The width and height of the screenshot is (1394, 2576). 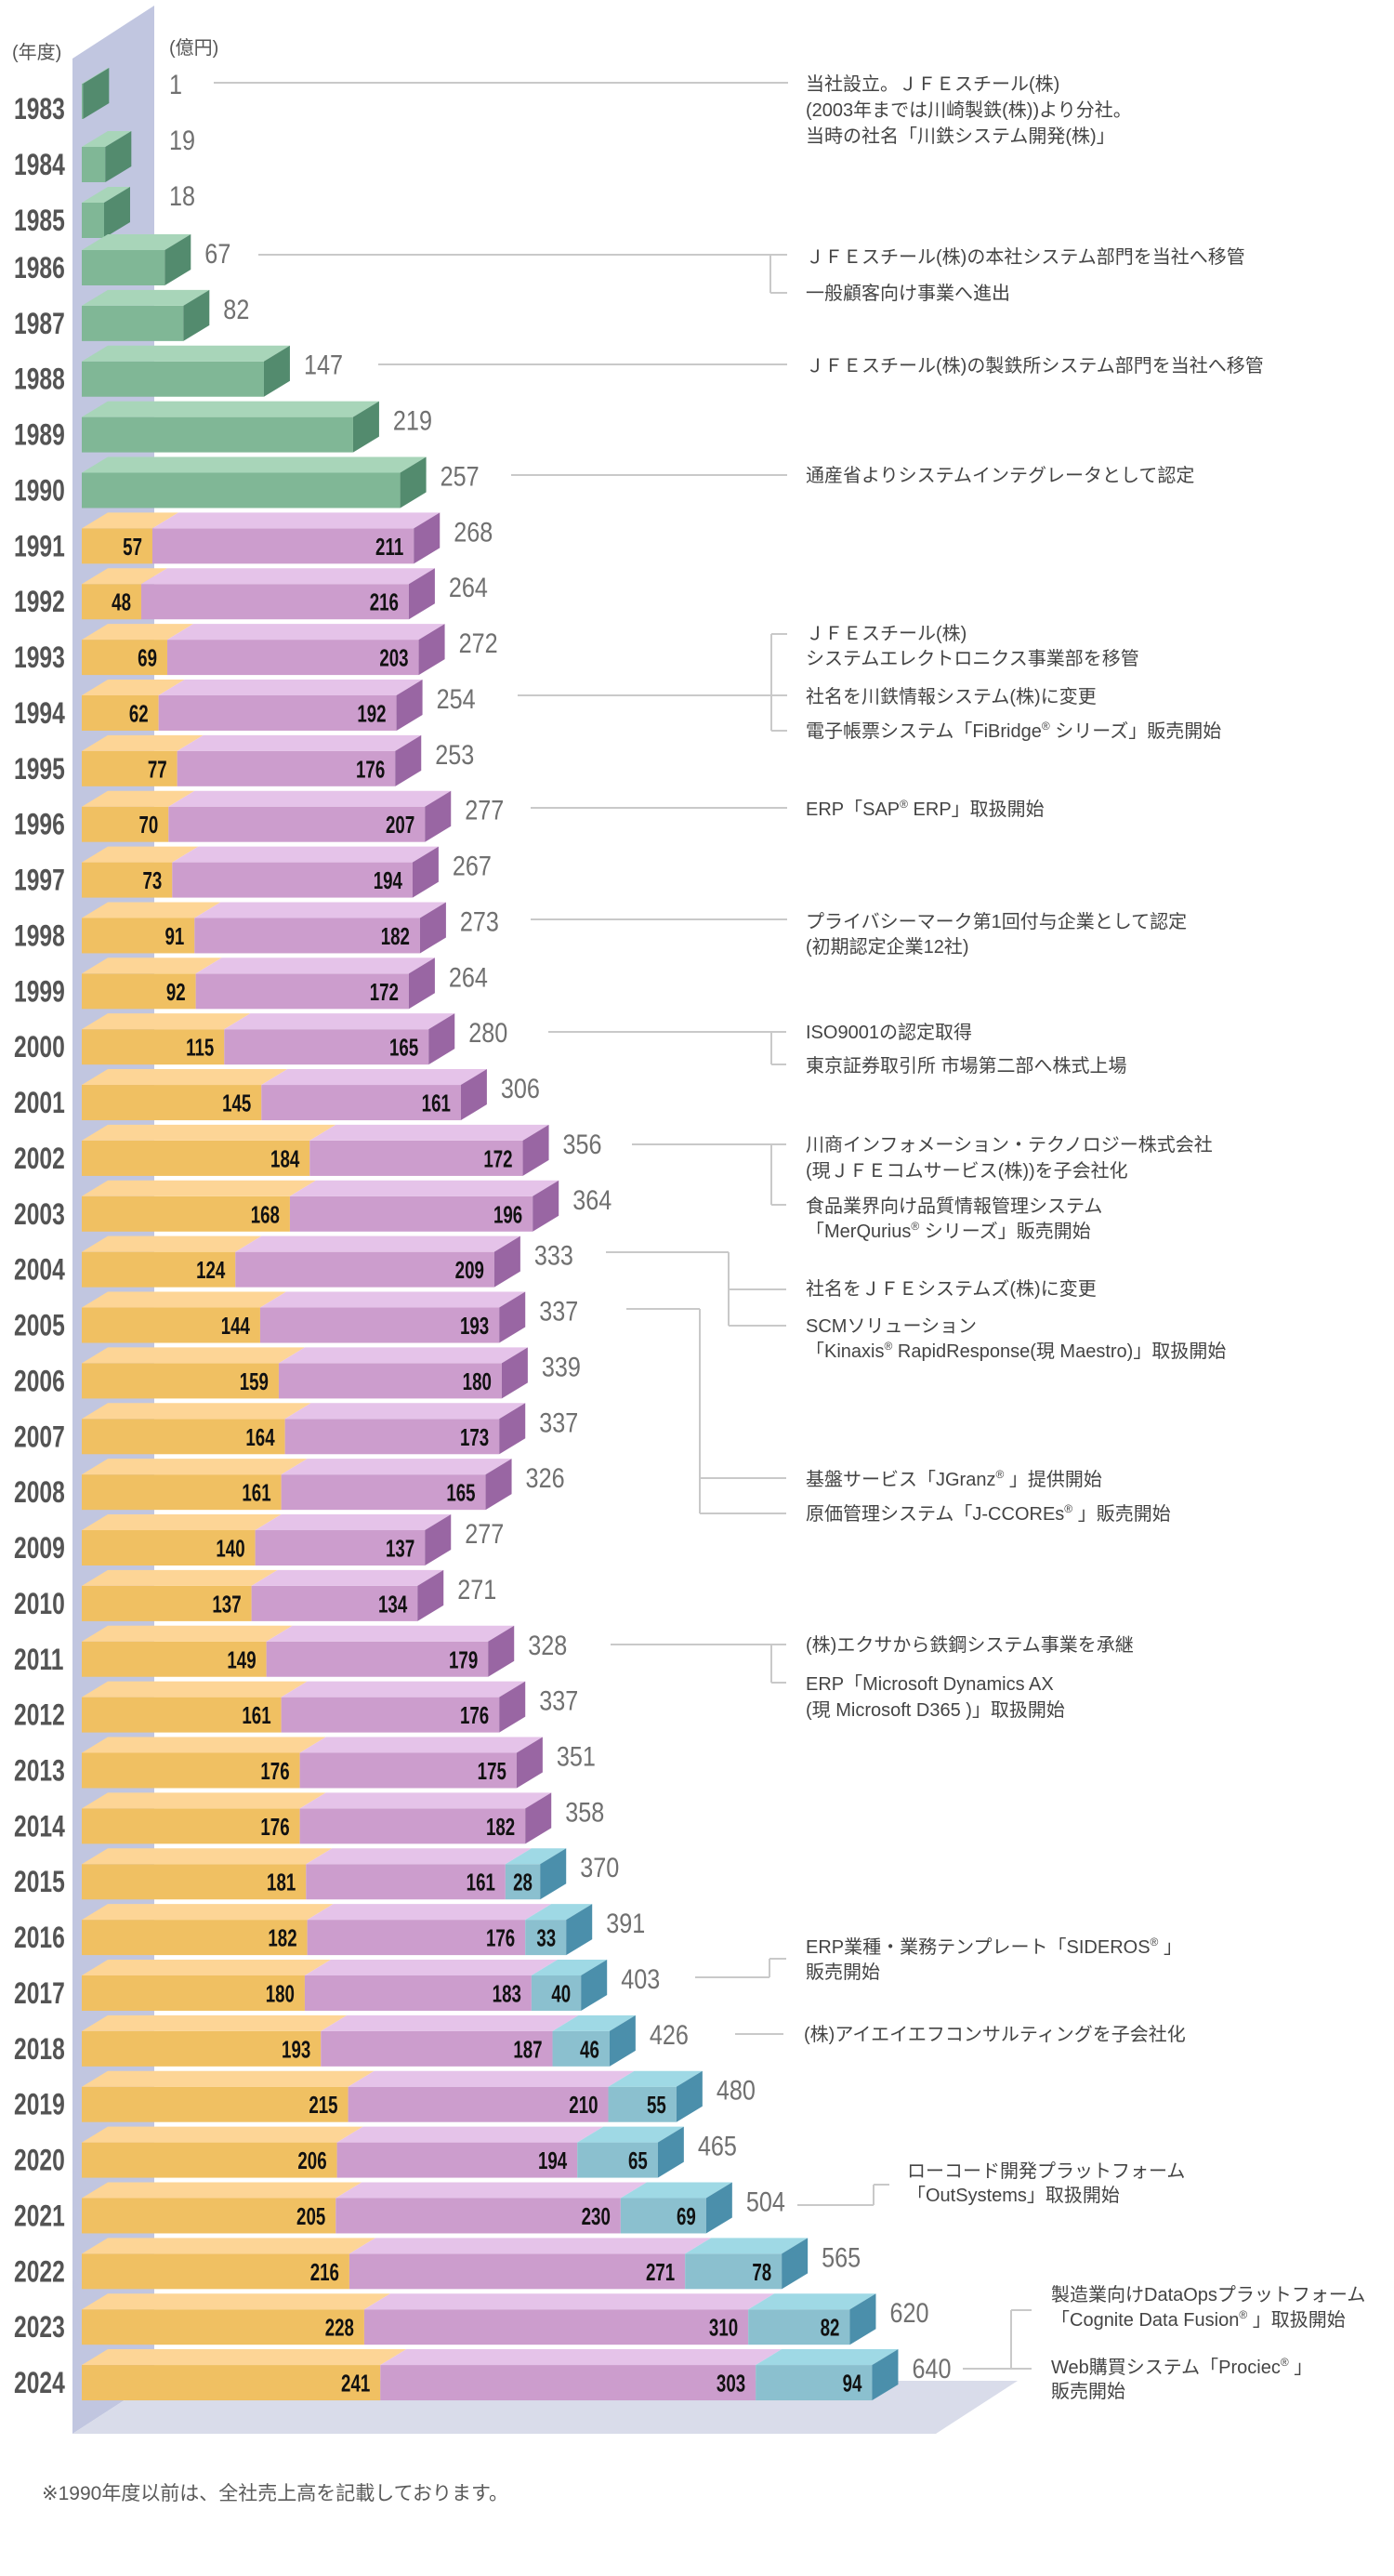 I want to click on total-value-label: 480, so click(x=736, y=2091).